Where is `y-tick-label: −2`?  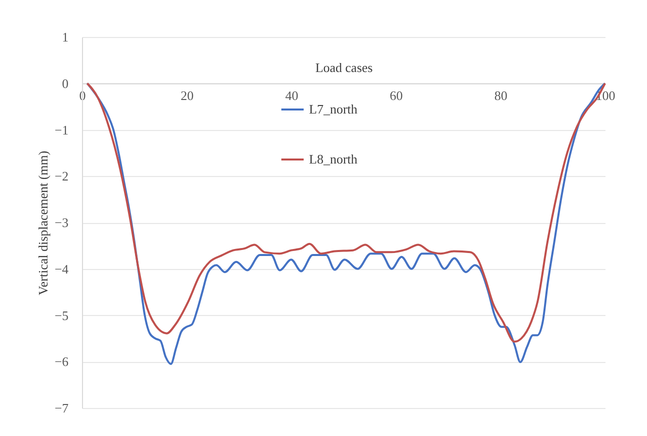 y-tick-label: −2 is located at coordinates (61, 176).